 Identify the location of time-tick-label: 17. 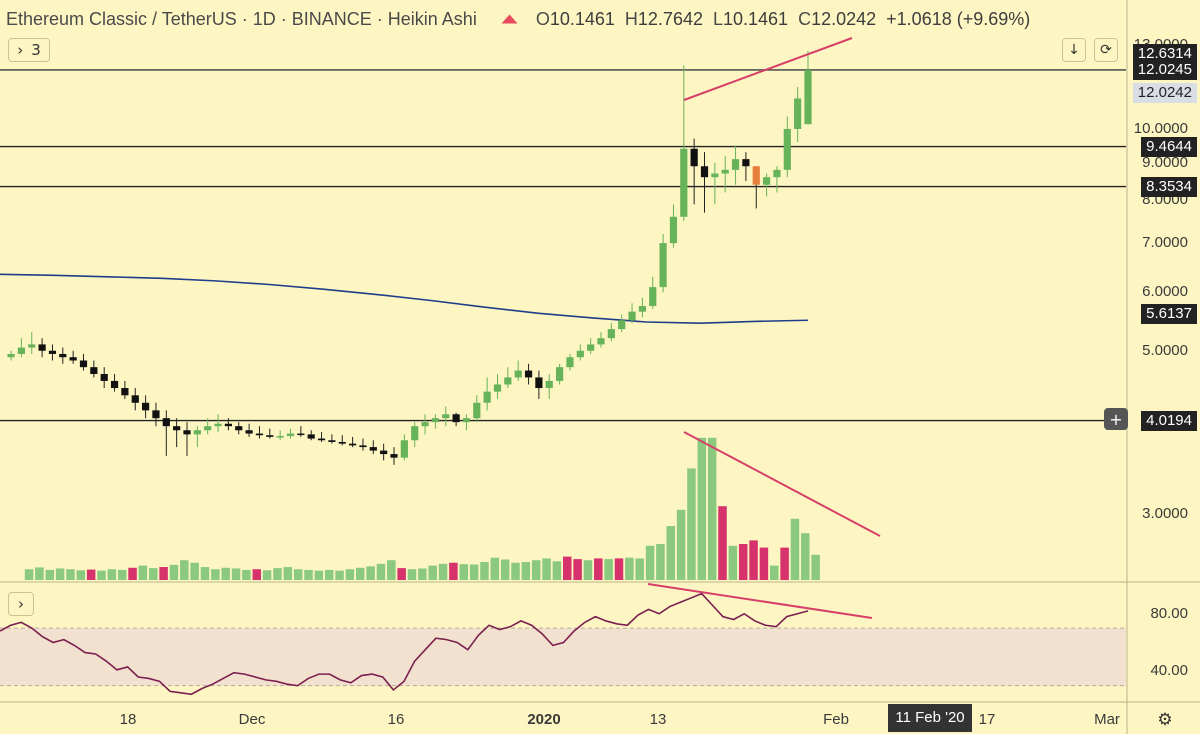
(987, 719).